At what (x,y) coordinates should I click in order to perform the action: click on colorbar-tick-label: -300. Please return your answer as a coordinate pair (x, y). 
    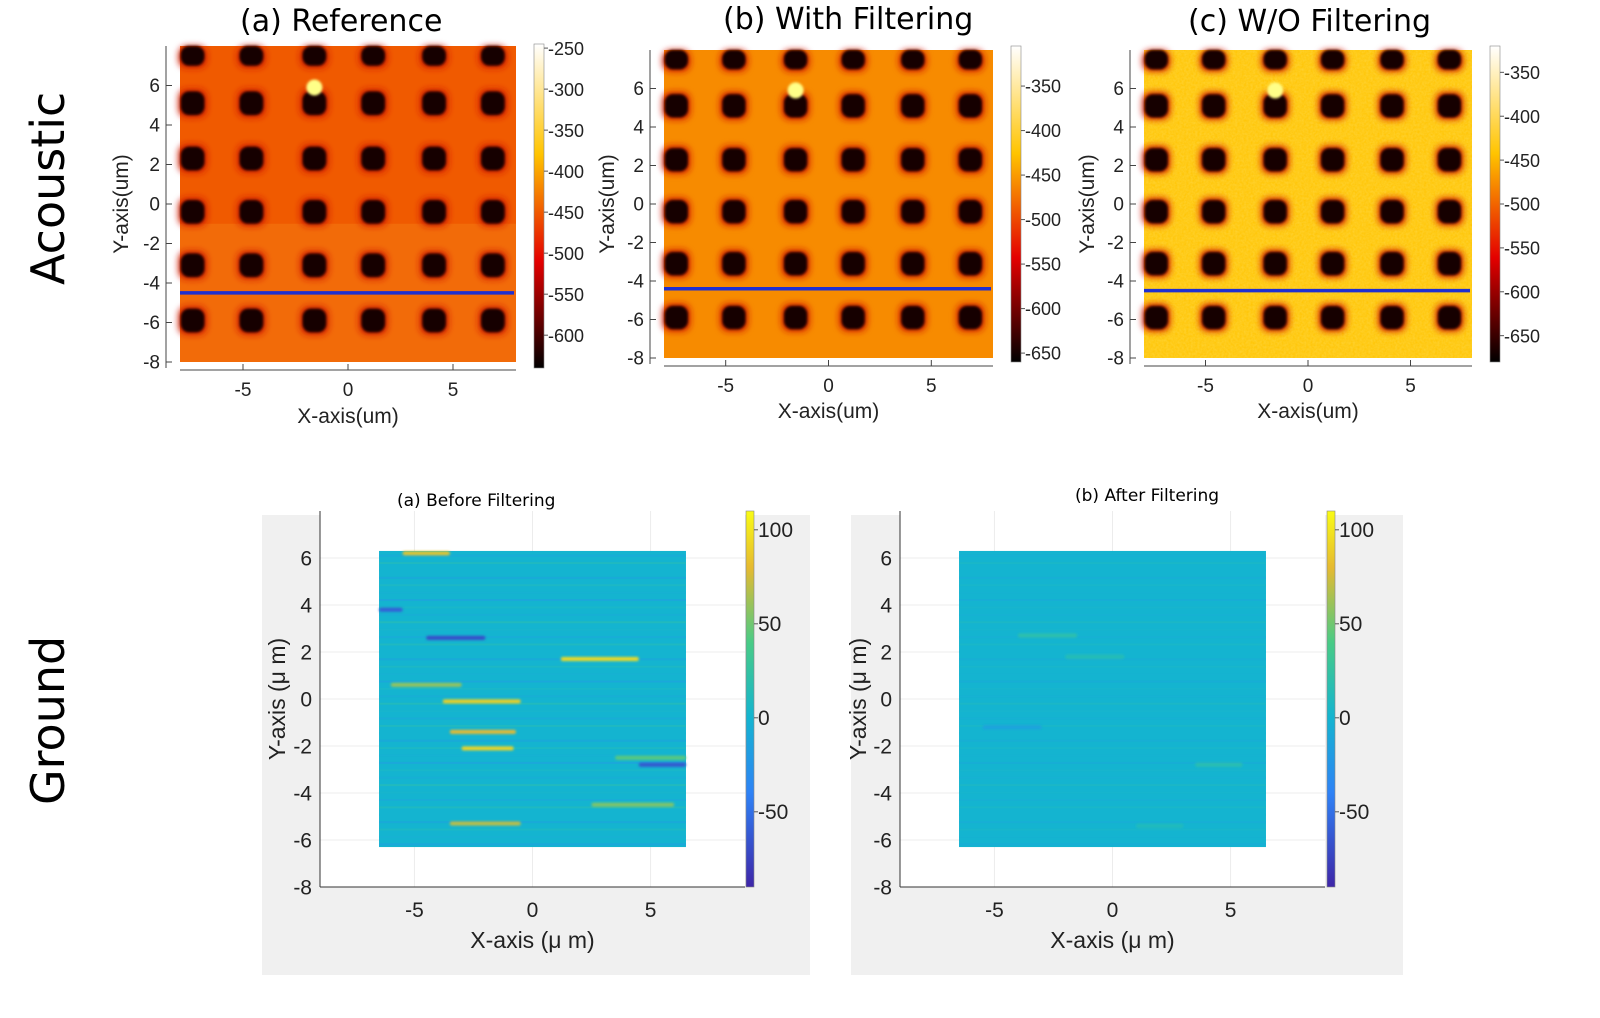
    Looking at the image, I should click on (566, 90).